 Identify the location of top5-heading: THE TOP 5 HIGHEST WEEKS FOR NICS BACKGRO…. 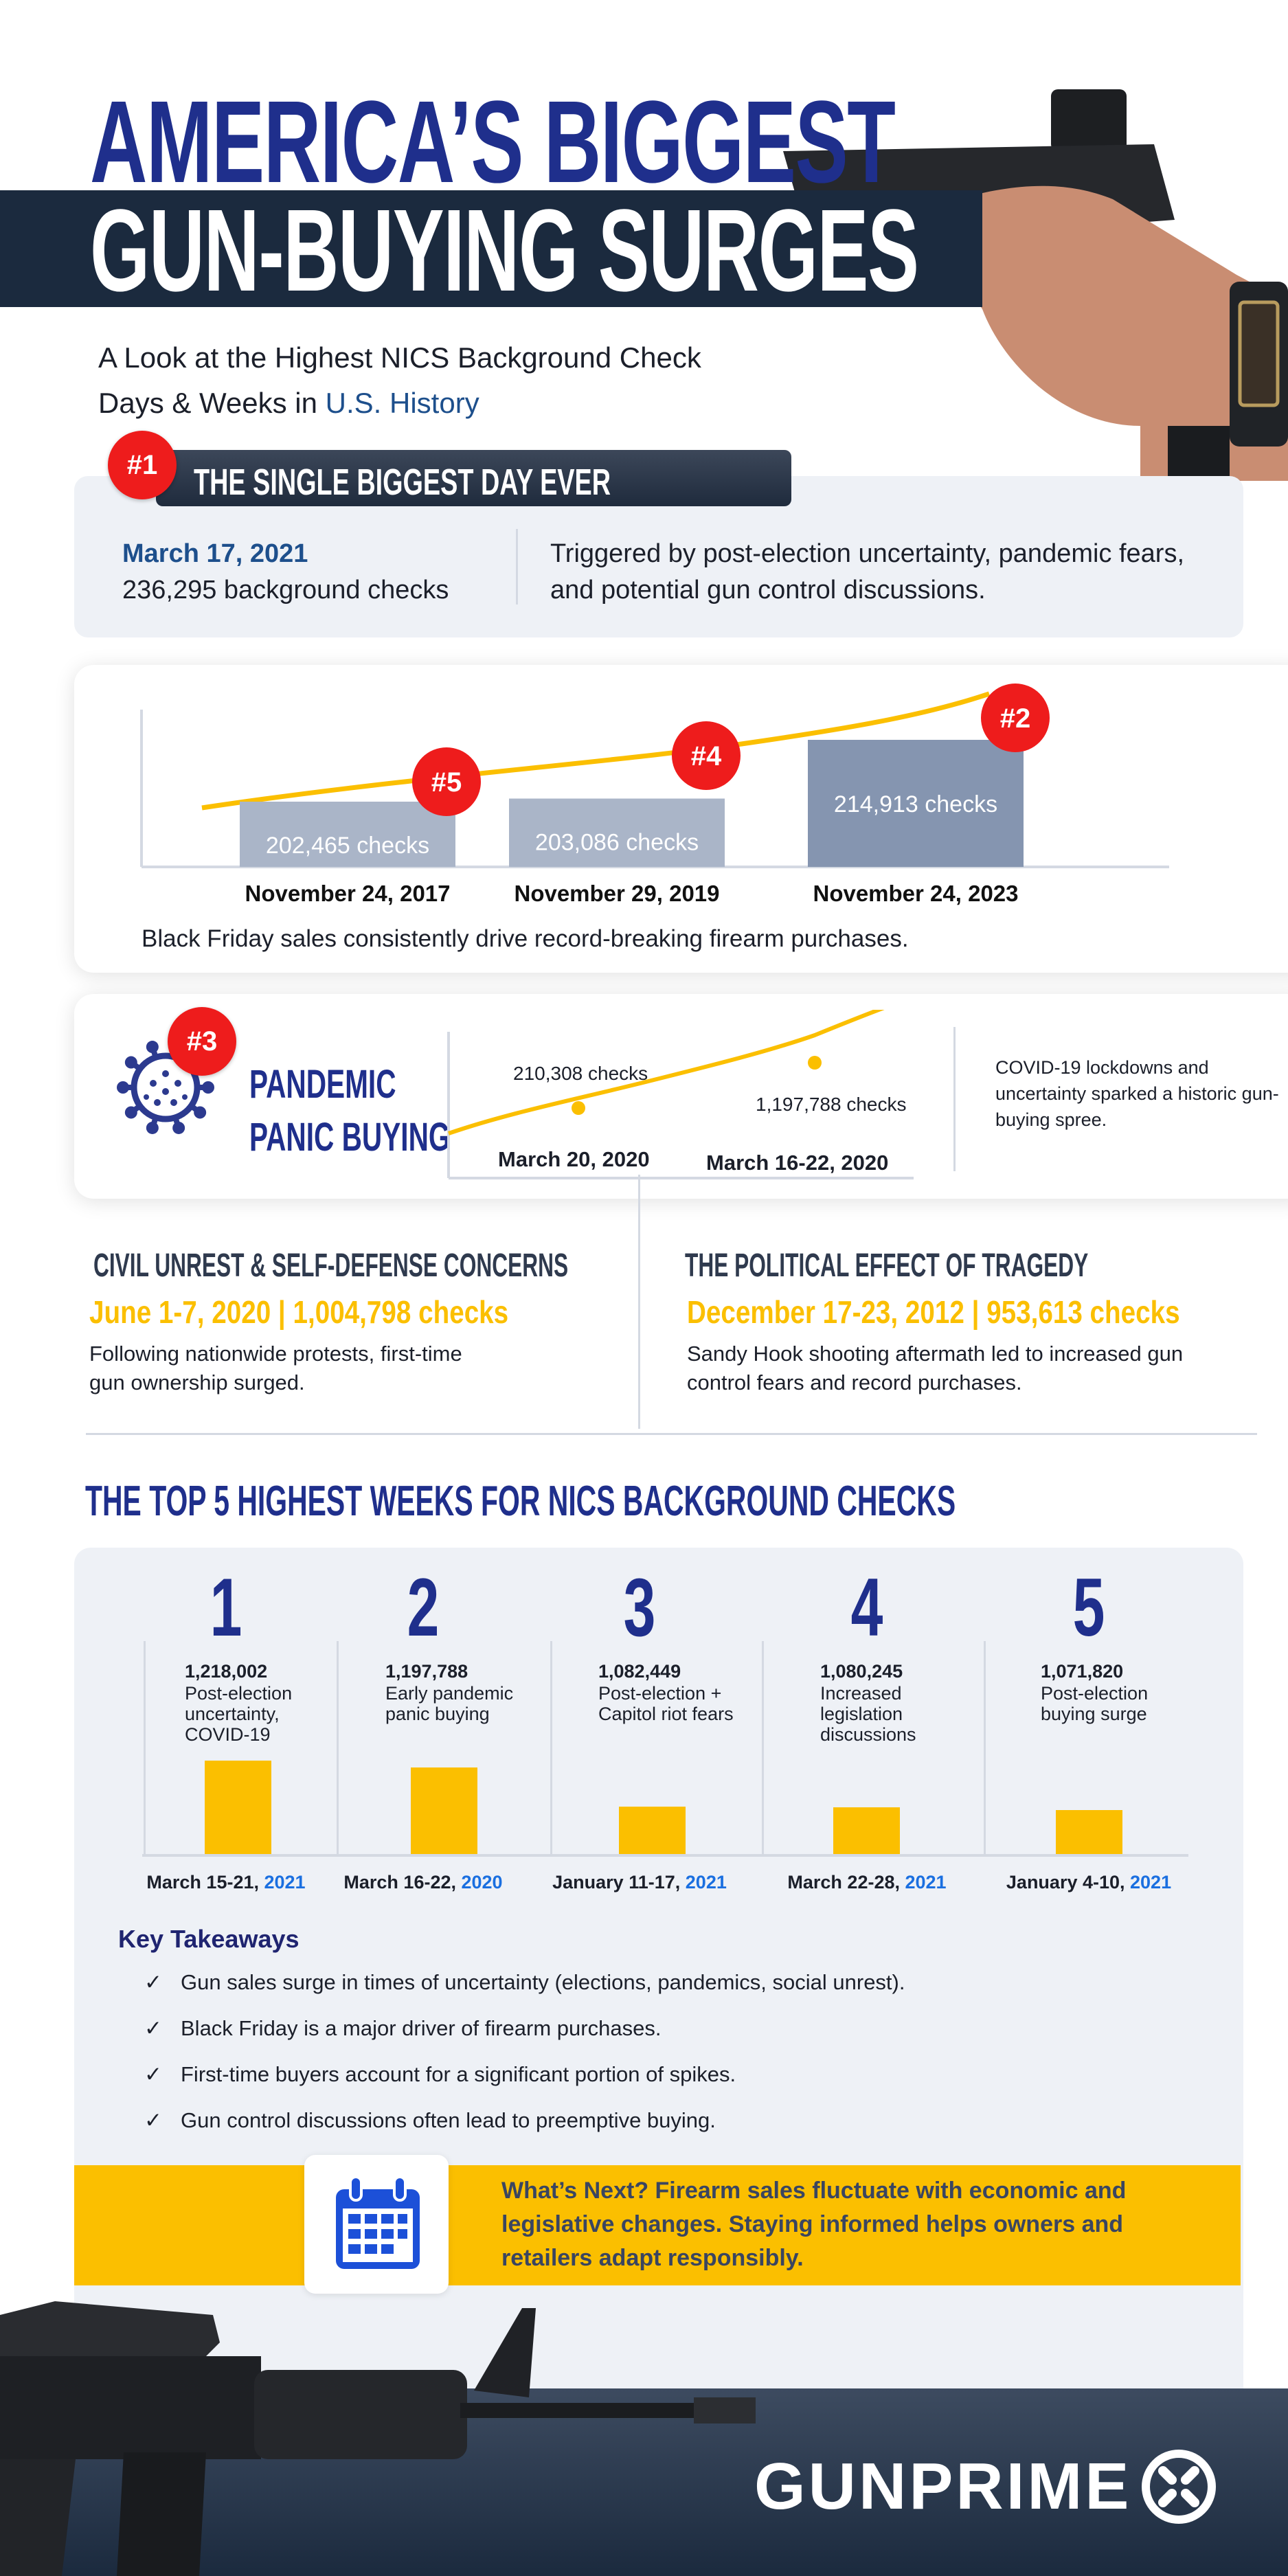
(520, 1501).